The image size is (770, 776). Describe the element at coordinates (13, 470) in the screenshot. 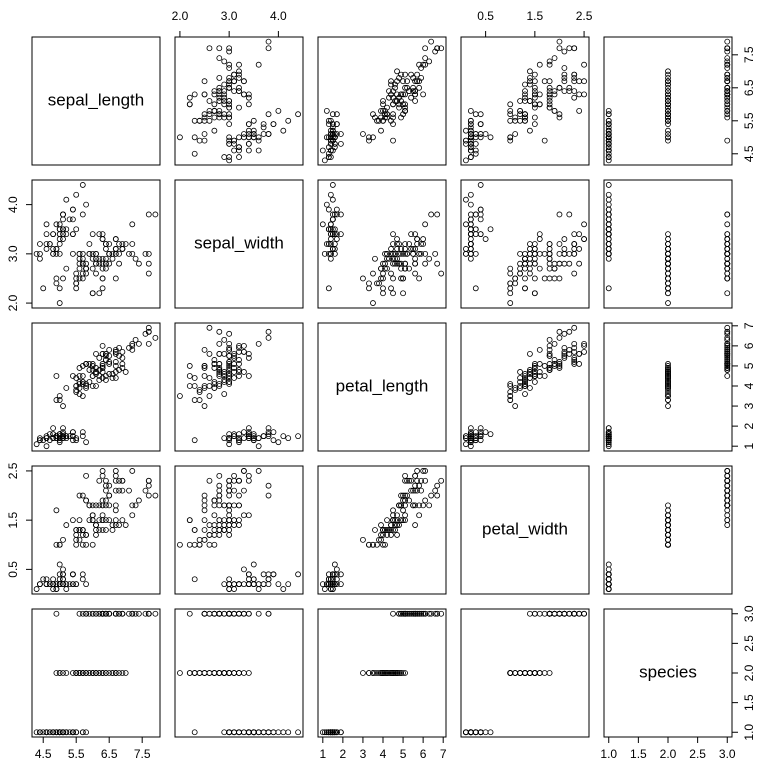

I see `y-tick-label: 2.5` at that location.